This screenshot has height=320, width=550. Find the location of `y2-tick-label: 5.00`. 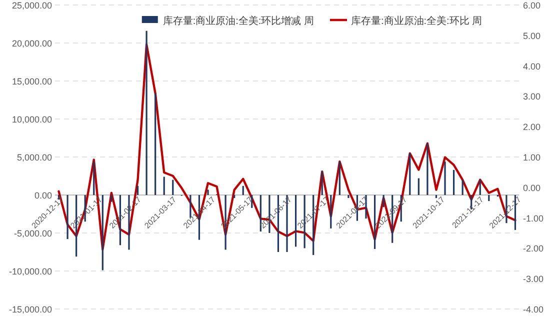

y2-tick-label: 5.00 is located at coordinates (532, 35).